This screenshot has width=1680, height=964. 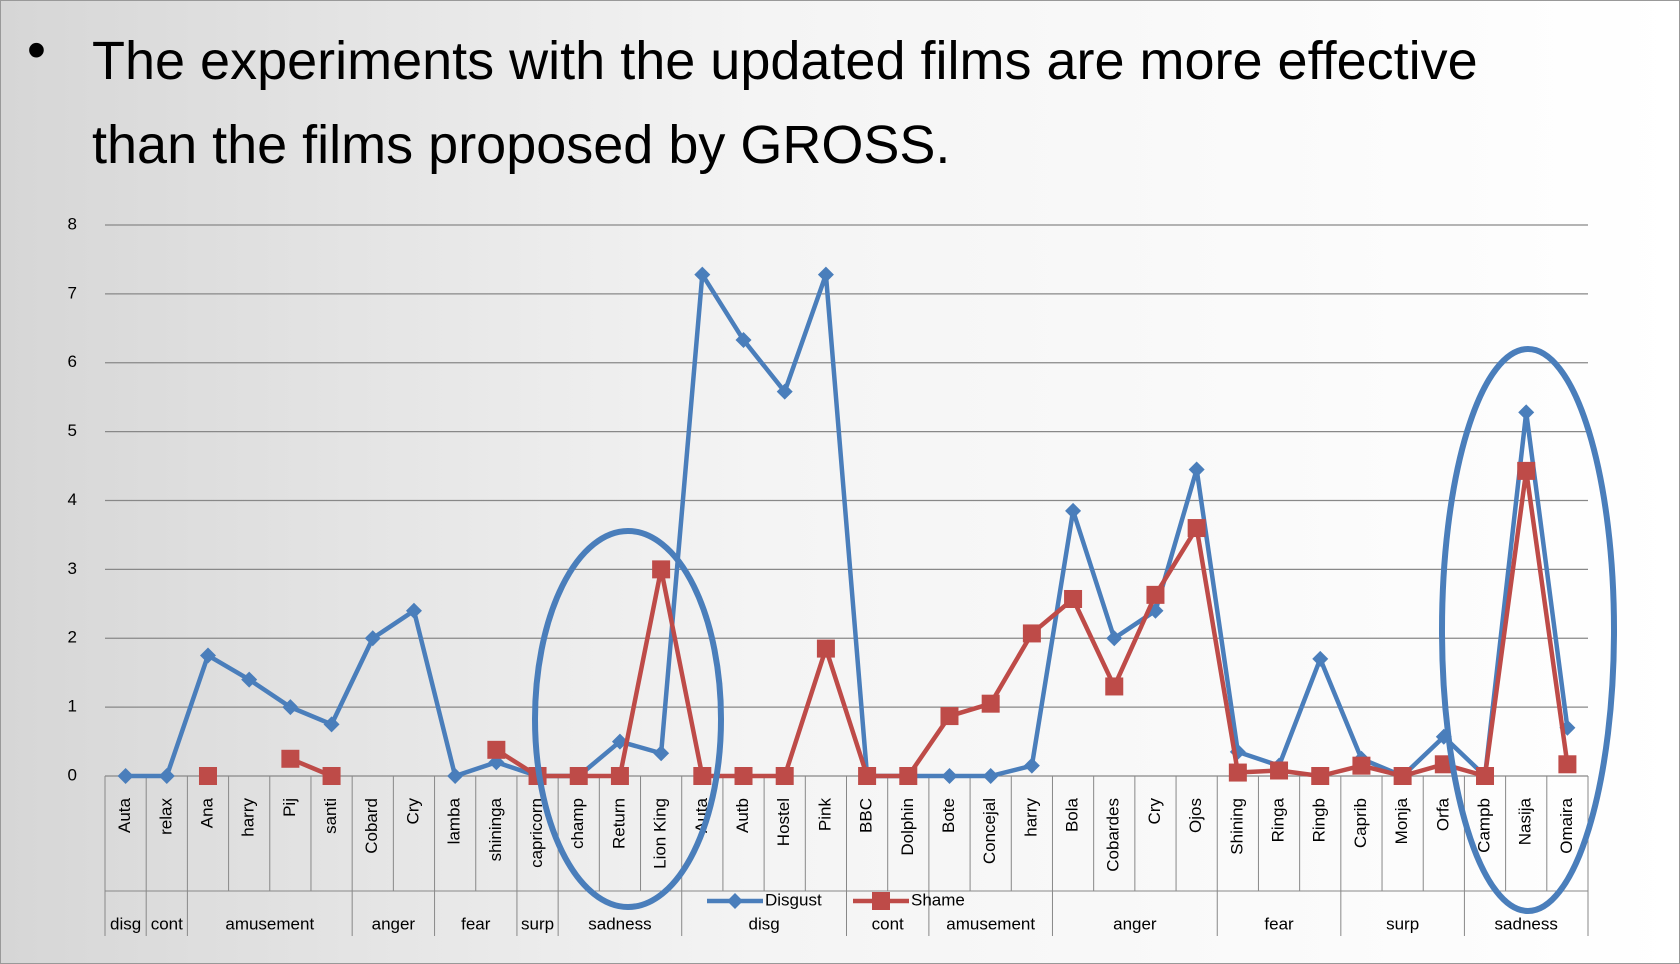 What do you see at coordinates (1442, 814) in the screenshot?
I see `x-tick-label: Orfa` at bounding box center [1442, 814].